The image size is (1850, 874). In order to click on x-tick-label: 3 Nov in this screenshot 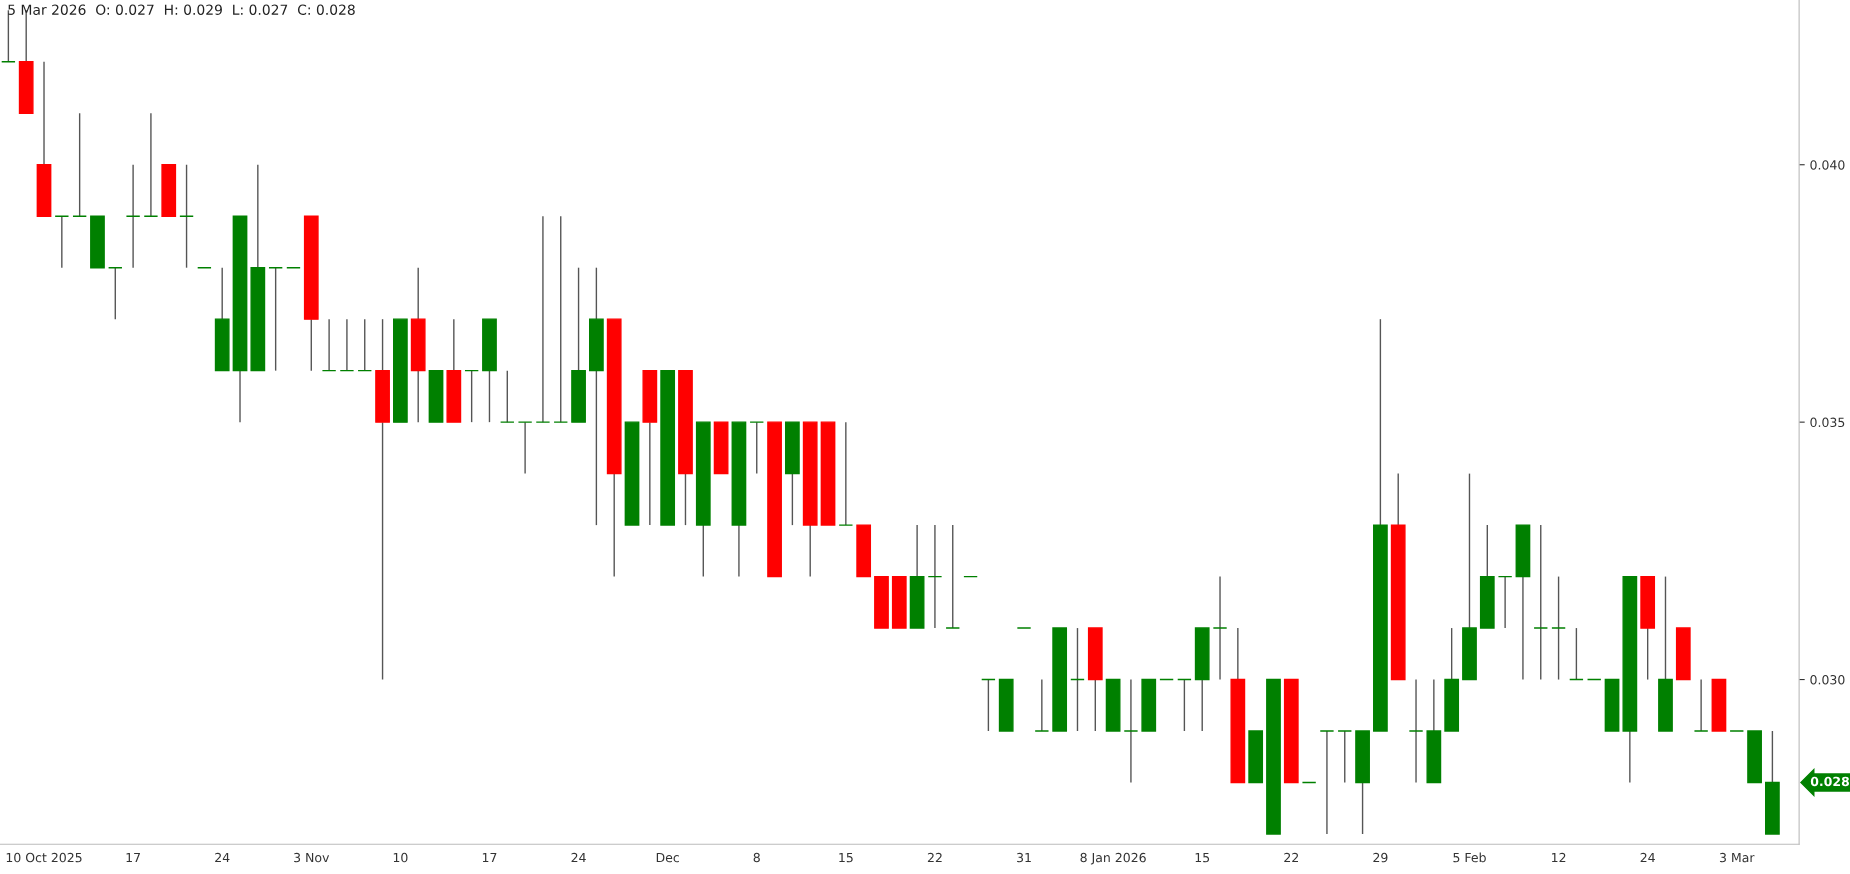, I will do `click(312, 857)`.